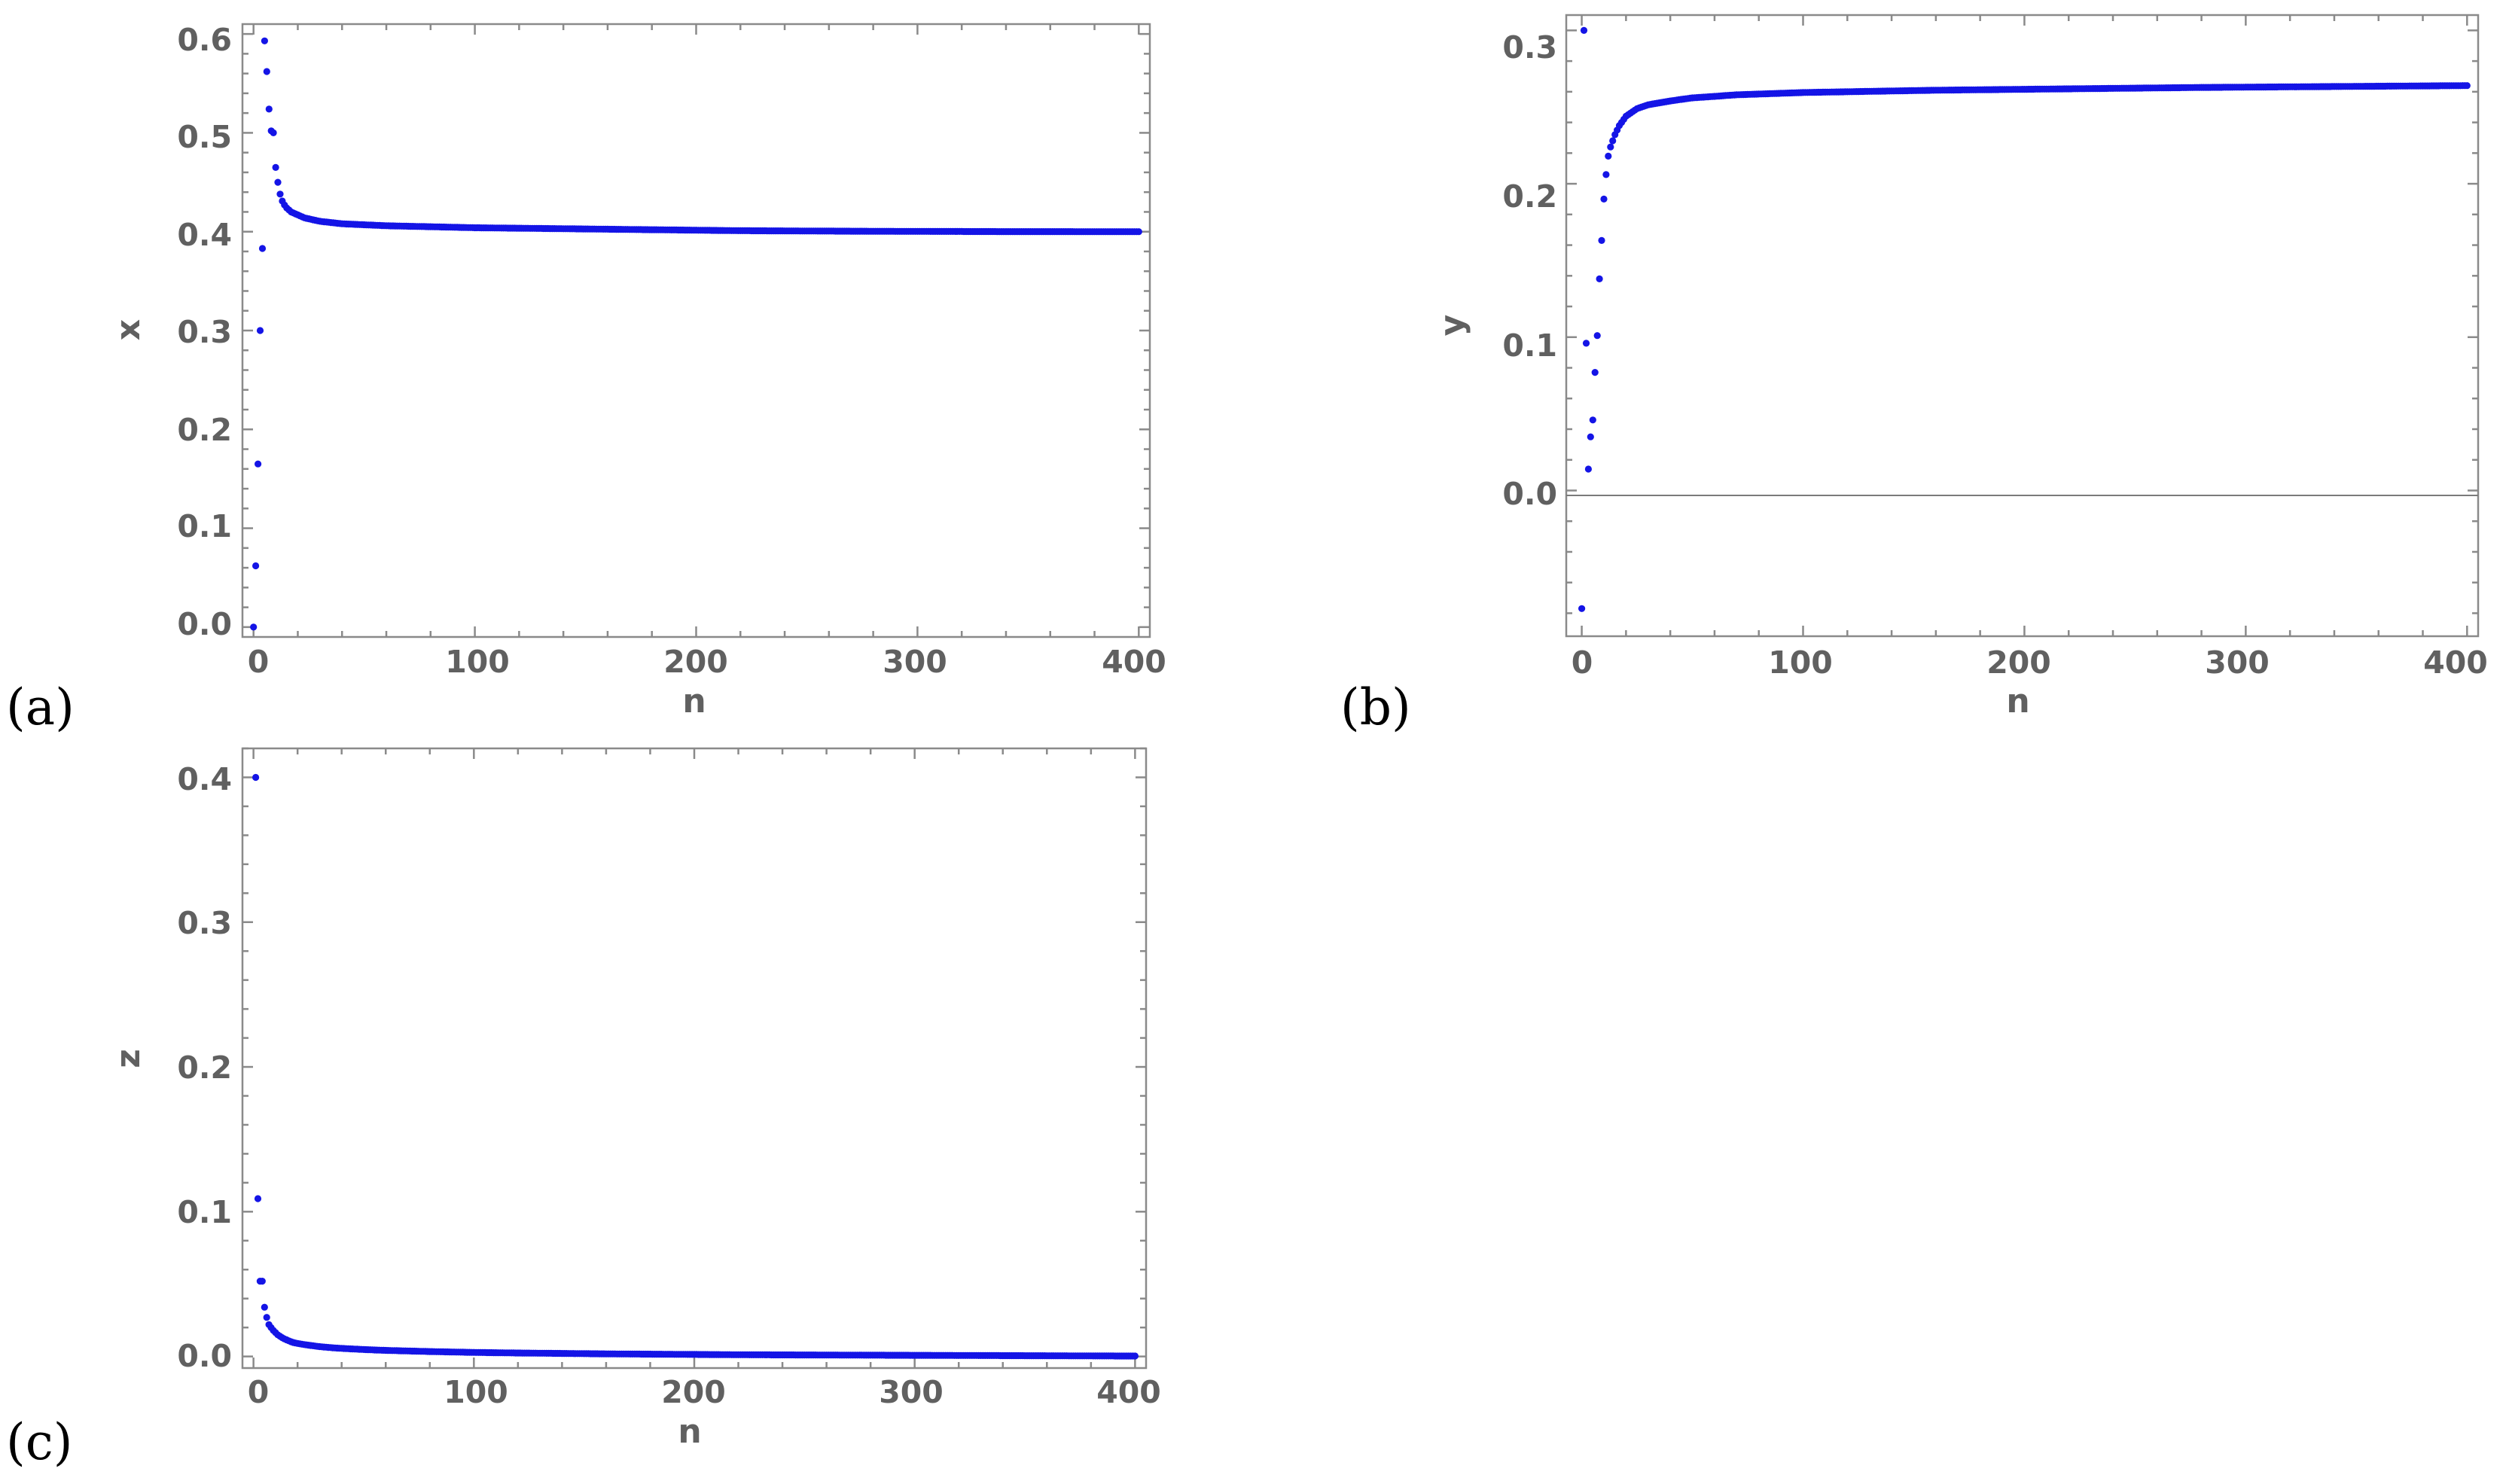 This screenshot has height=1484, width=2506. What do you see at coordinates (690, 1431) in the screenshot?
I see `x-axis-title-c: n` at bounding box center [690, 1431].